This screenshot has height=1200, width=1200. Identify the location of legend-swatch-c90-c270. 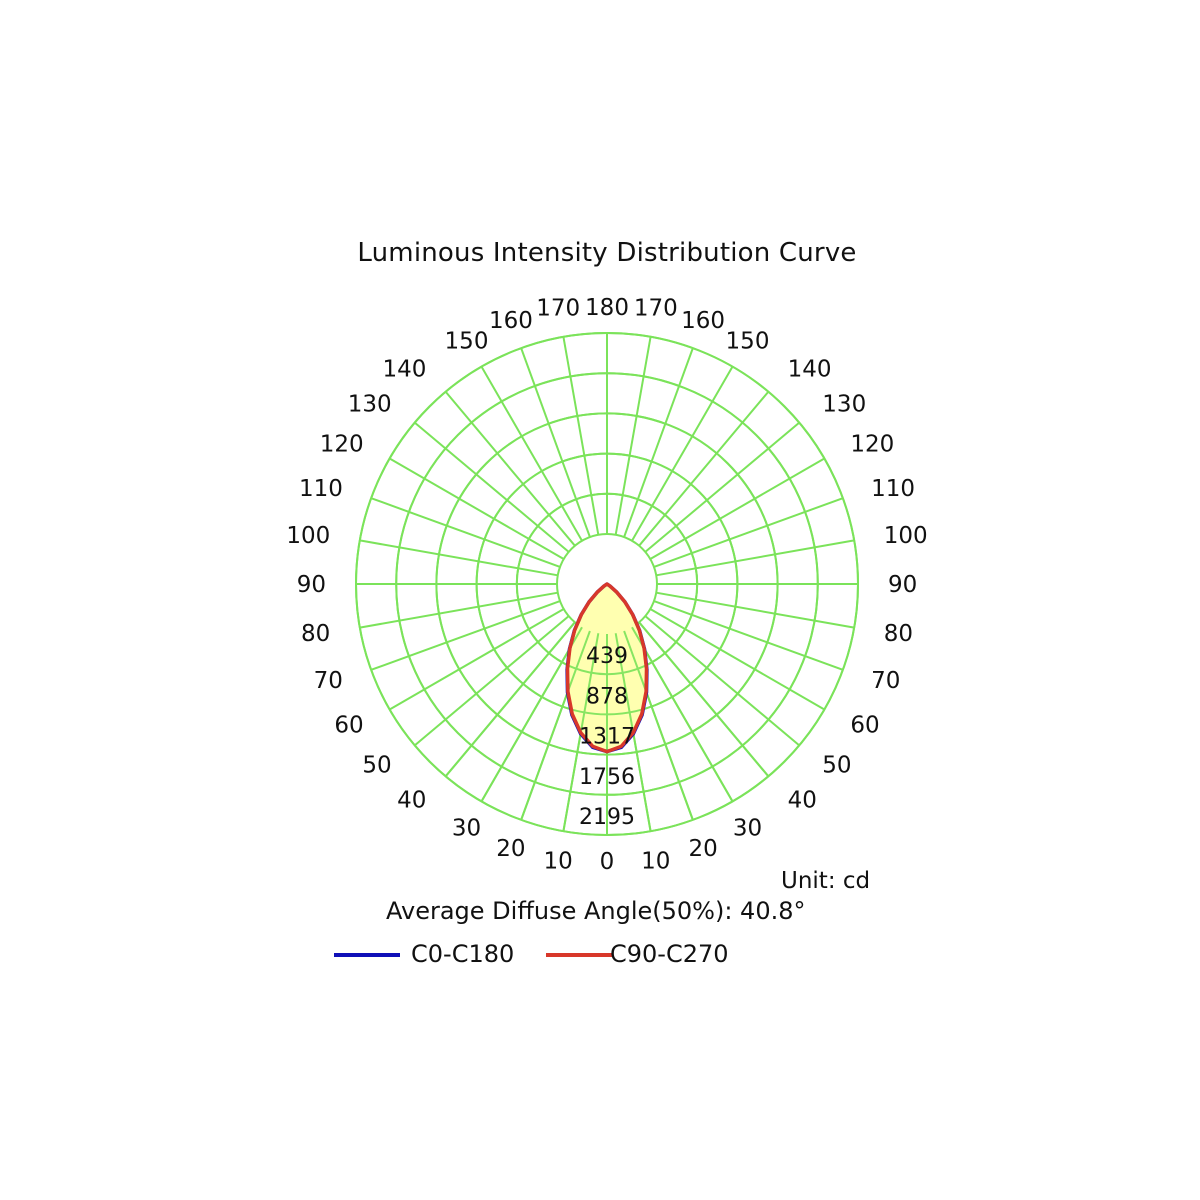
(579, 955).